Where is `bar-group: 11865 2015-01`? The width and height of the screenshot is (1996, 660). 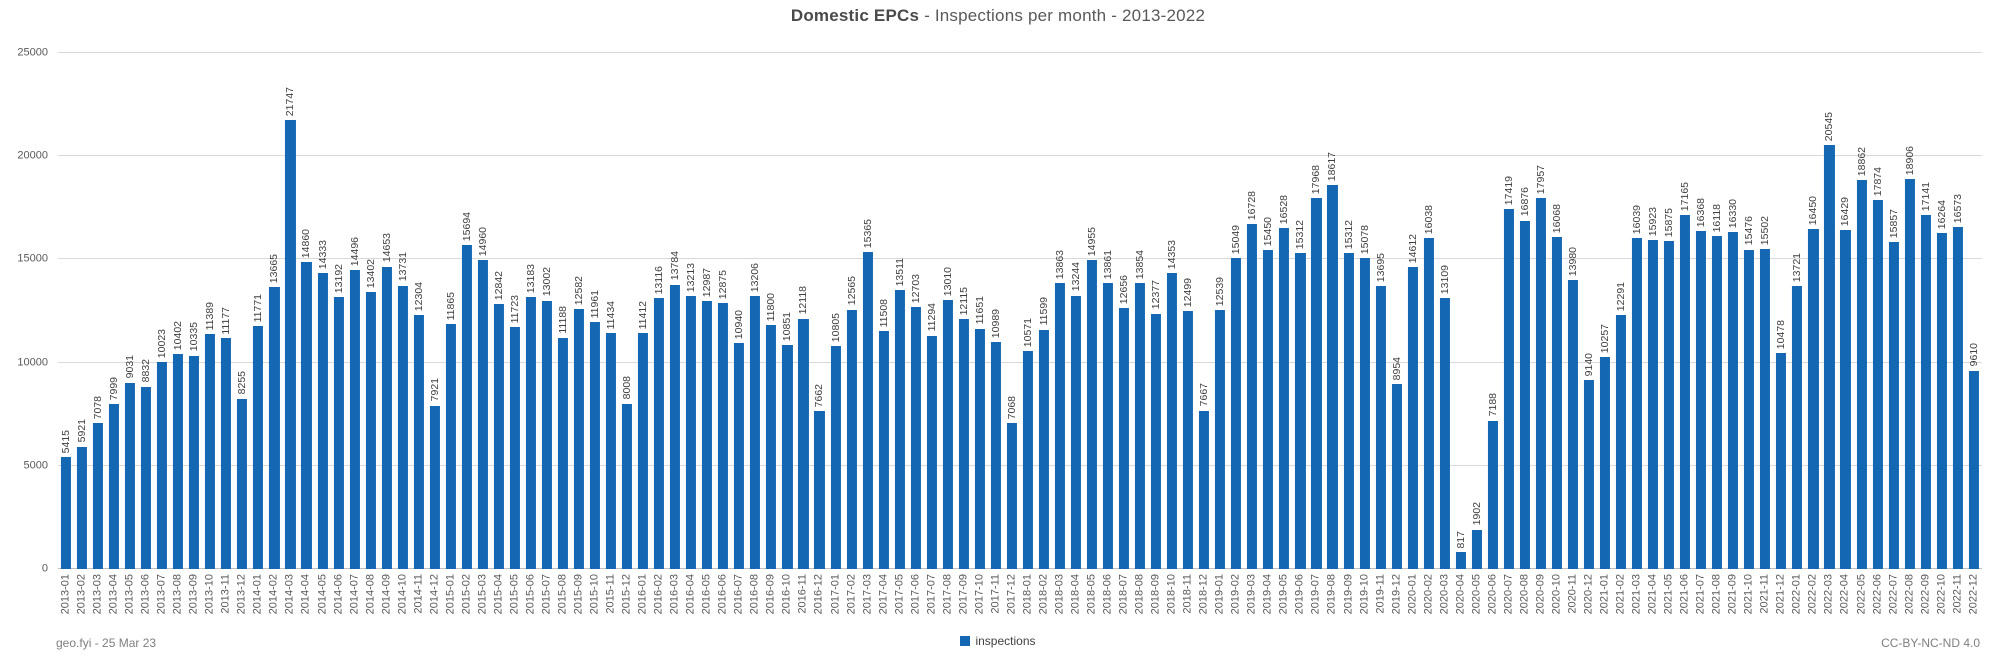 bar-group: 11865 2015-01 is located at coordinates (451, 334).